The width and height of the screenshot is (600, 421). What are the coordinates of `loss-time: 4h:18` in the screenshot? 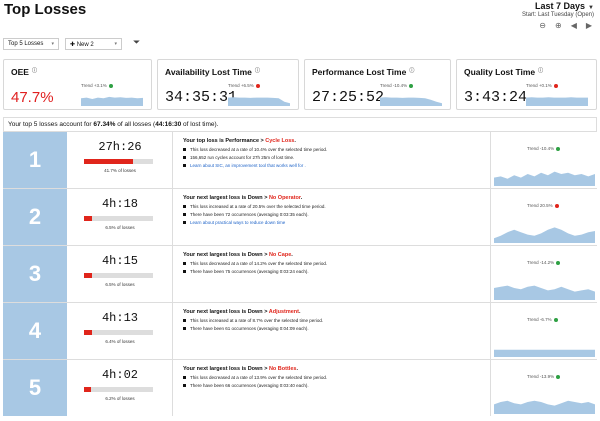 It's located at (119, 204).